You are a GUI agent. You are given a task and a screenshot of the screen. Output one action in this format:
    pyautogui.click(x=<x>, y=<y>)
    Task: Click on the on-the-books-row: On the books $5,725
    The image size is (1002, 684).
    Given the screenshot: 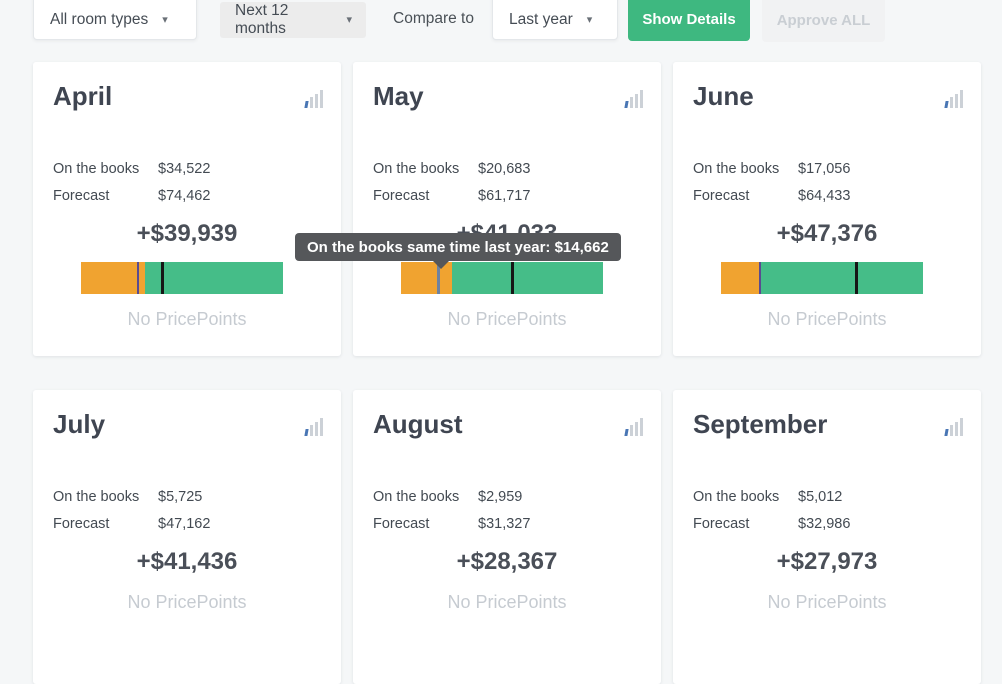 What is the action you would take?
    pyautogui.click(x=187, y=497)
    